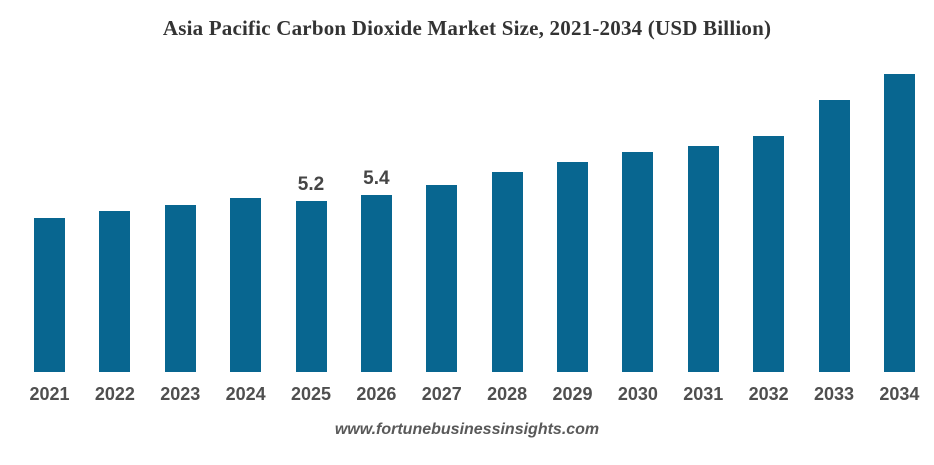  I want to click on bar-group: 2024, so click(246, 301).